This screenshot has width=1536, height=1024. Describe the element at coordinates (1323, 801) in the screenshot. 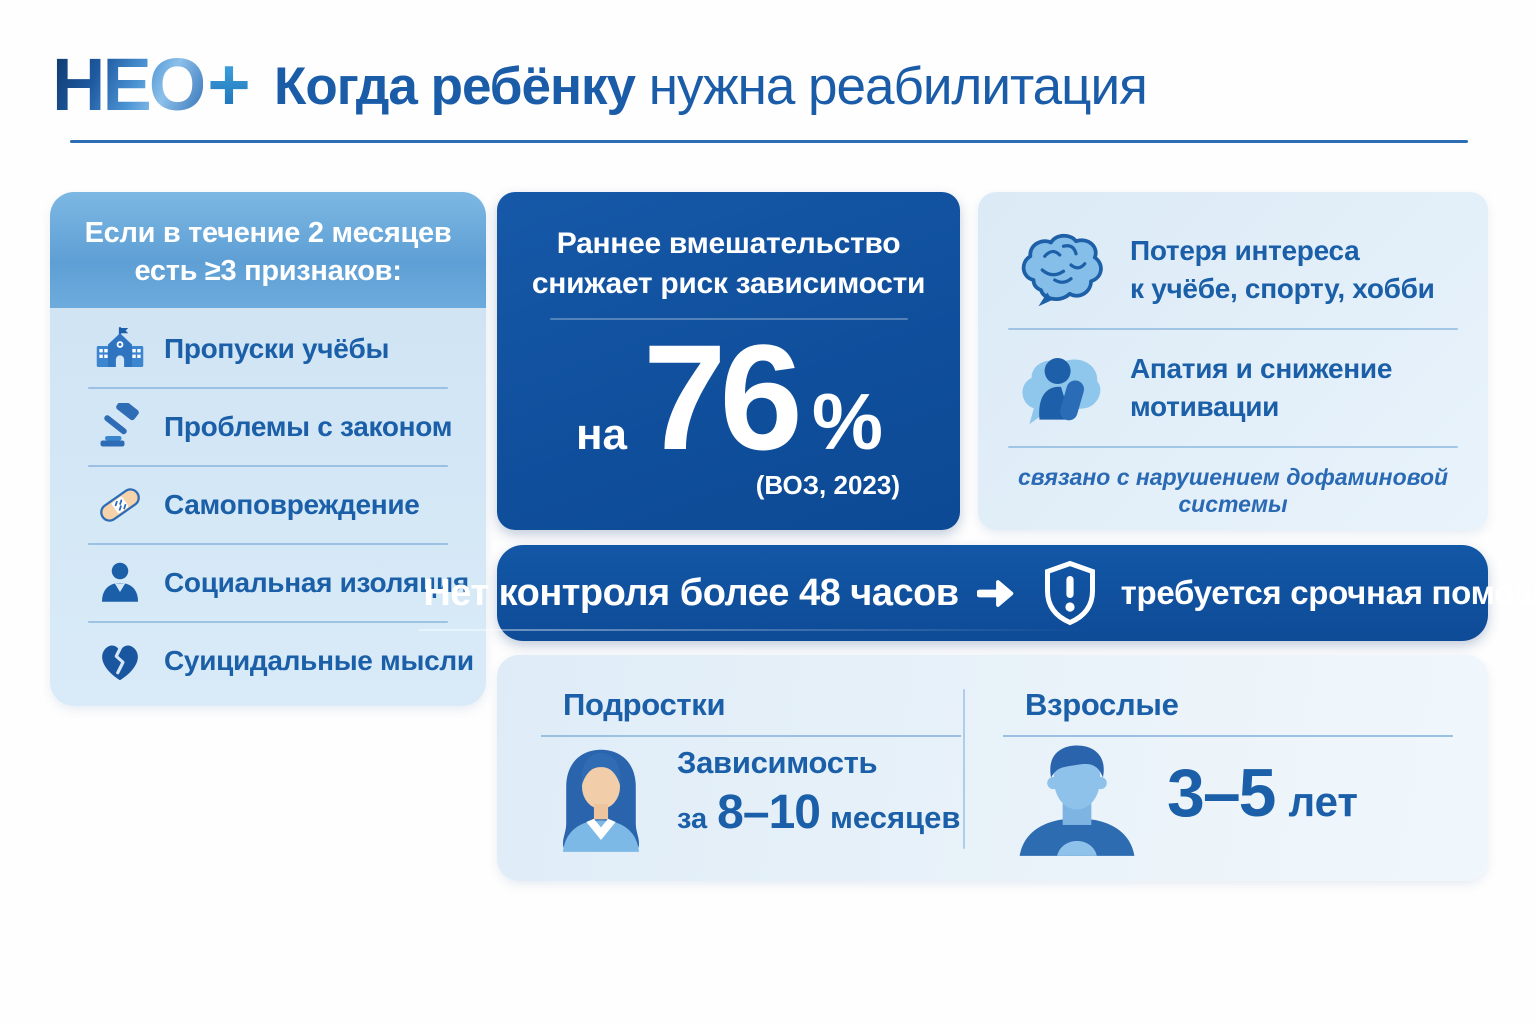

I see `adults-duration-unit: лет` at that location.